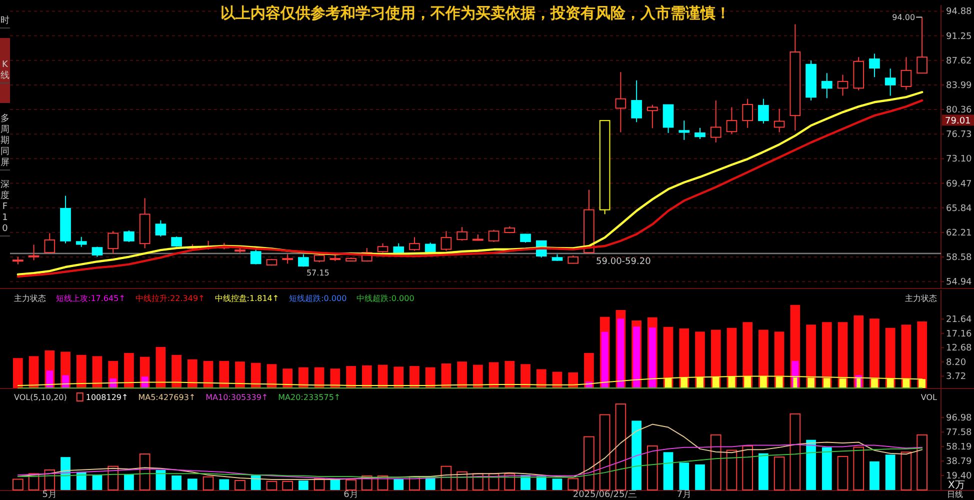 The width and height of the screenshot is (974, 500). What do you see at coordinates (929, 397) in the screenshot?
I see `text: VOL` at bounding box center [929, 397].